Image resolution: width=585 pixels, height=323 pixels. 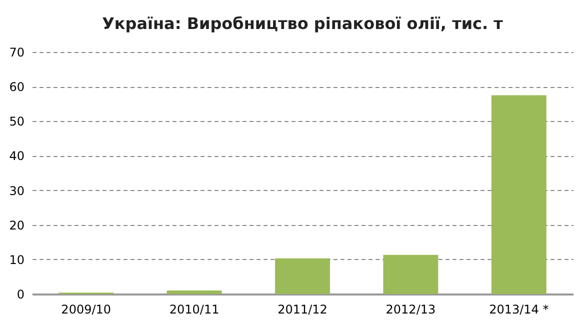 I want to click on x-tick-label: 2011/12, so click(x=303, y=309).